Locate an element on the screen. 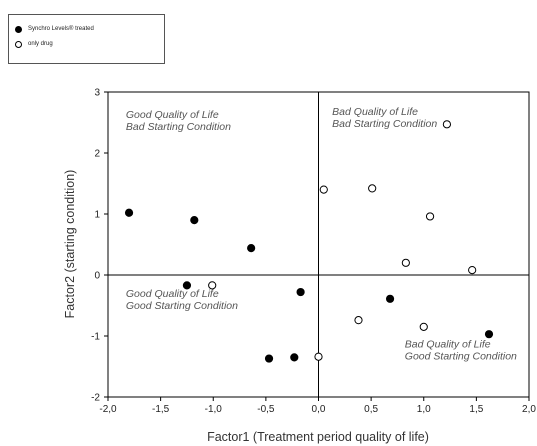 This screenshot has width=537, height=446. x-tick-label: 1,0 is located at coordinates (424, 409).